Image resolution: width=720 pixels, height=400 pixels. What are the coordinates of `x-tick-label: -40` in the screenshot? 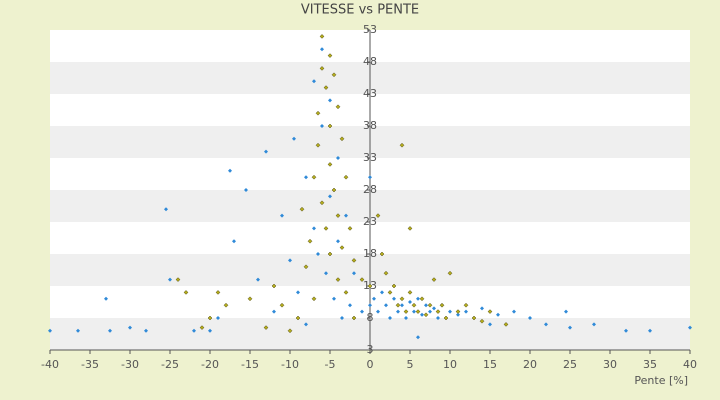 It's located at (50, 364).